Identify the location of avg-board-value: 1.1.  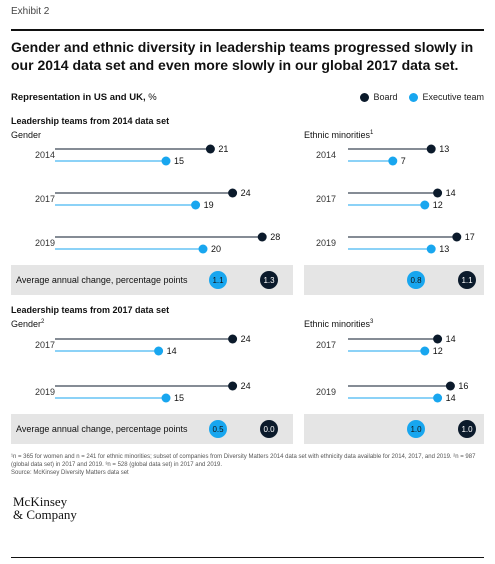
(467, 280).